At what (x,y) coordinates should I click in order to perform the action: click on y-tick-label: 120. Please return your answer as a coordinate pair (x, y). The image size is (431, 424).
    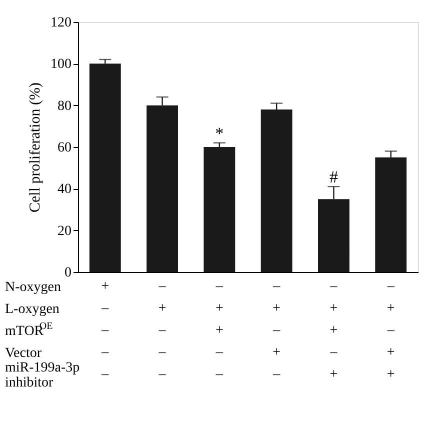
    Looking at the image, I should click on (61, 23).